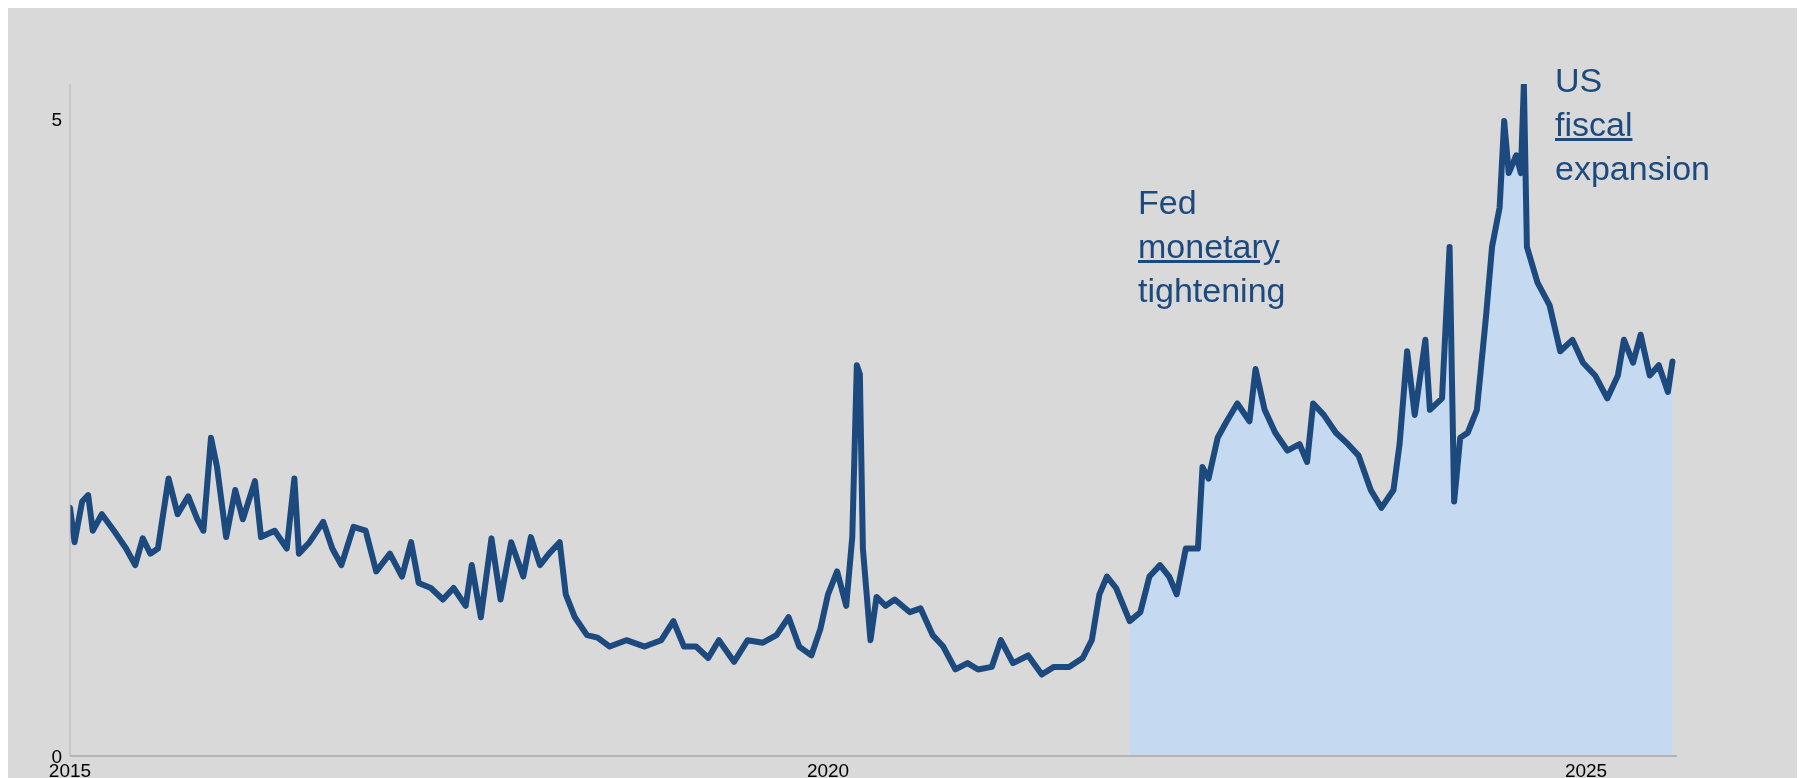 Image resolution: width=1805 pixels, height=778 pixels. I want to click on annotation: Fed monetary tightening, so click(1212, 246).